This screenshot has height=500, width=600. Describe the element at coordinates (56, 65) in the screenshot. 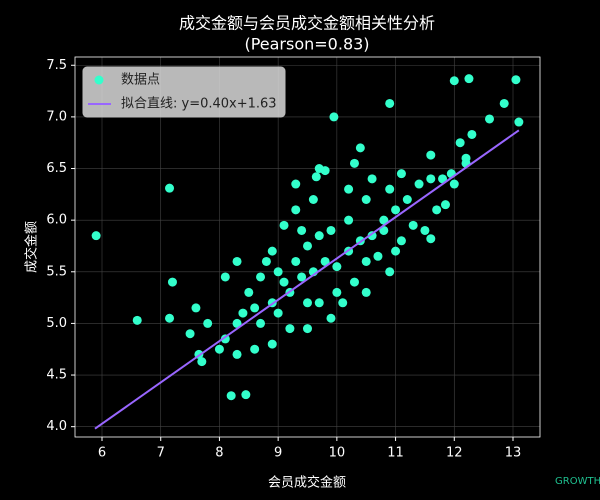

I see `y-tick-label: 7.5` at that location.